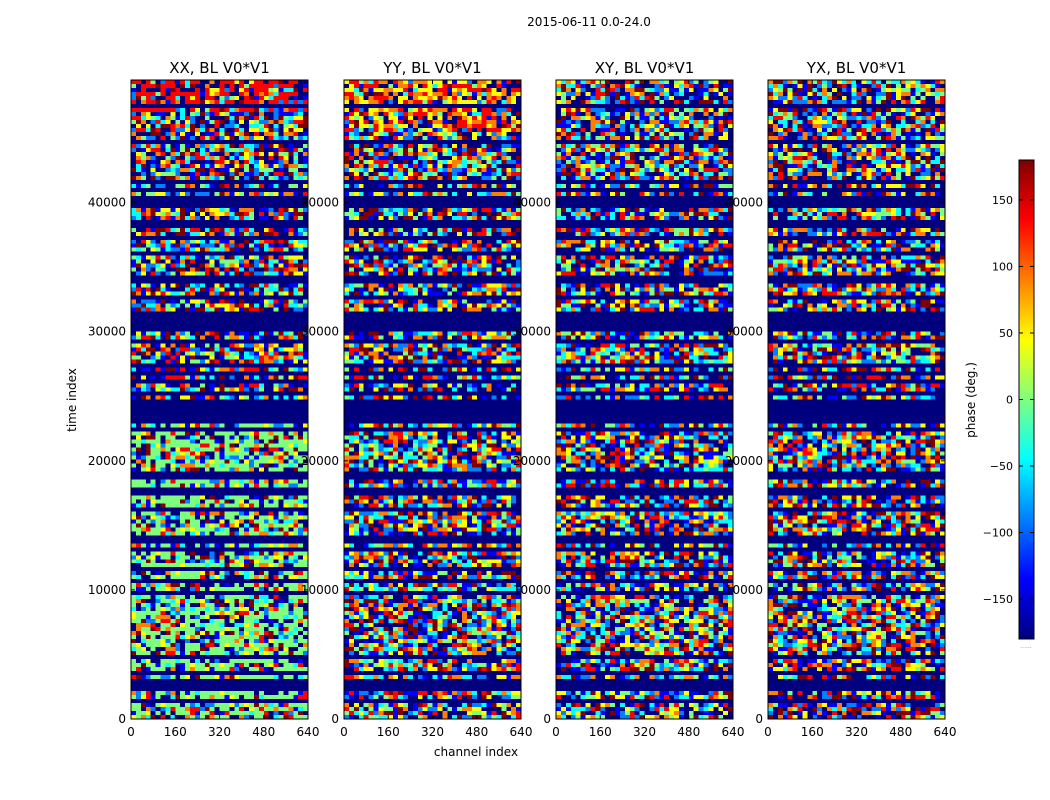 The width and height of the screenshot is (1050, 800). Describe the element at coordinates (1002, 200) in the screenshot. I see `colorbar-tick-label: 150` at that location.